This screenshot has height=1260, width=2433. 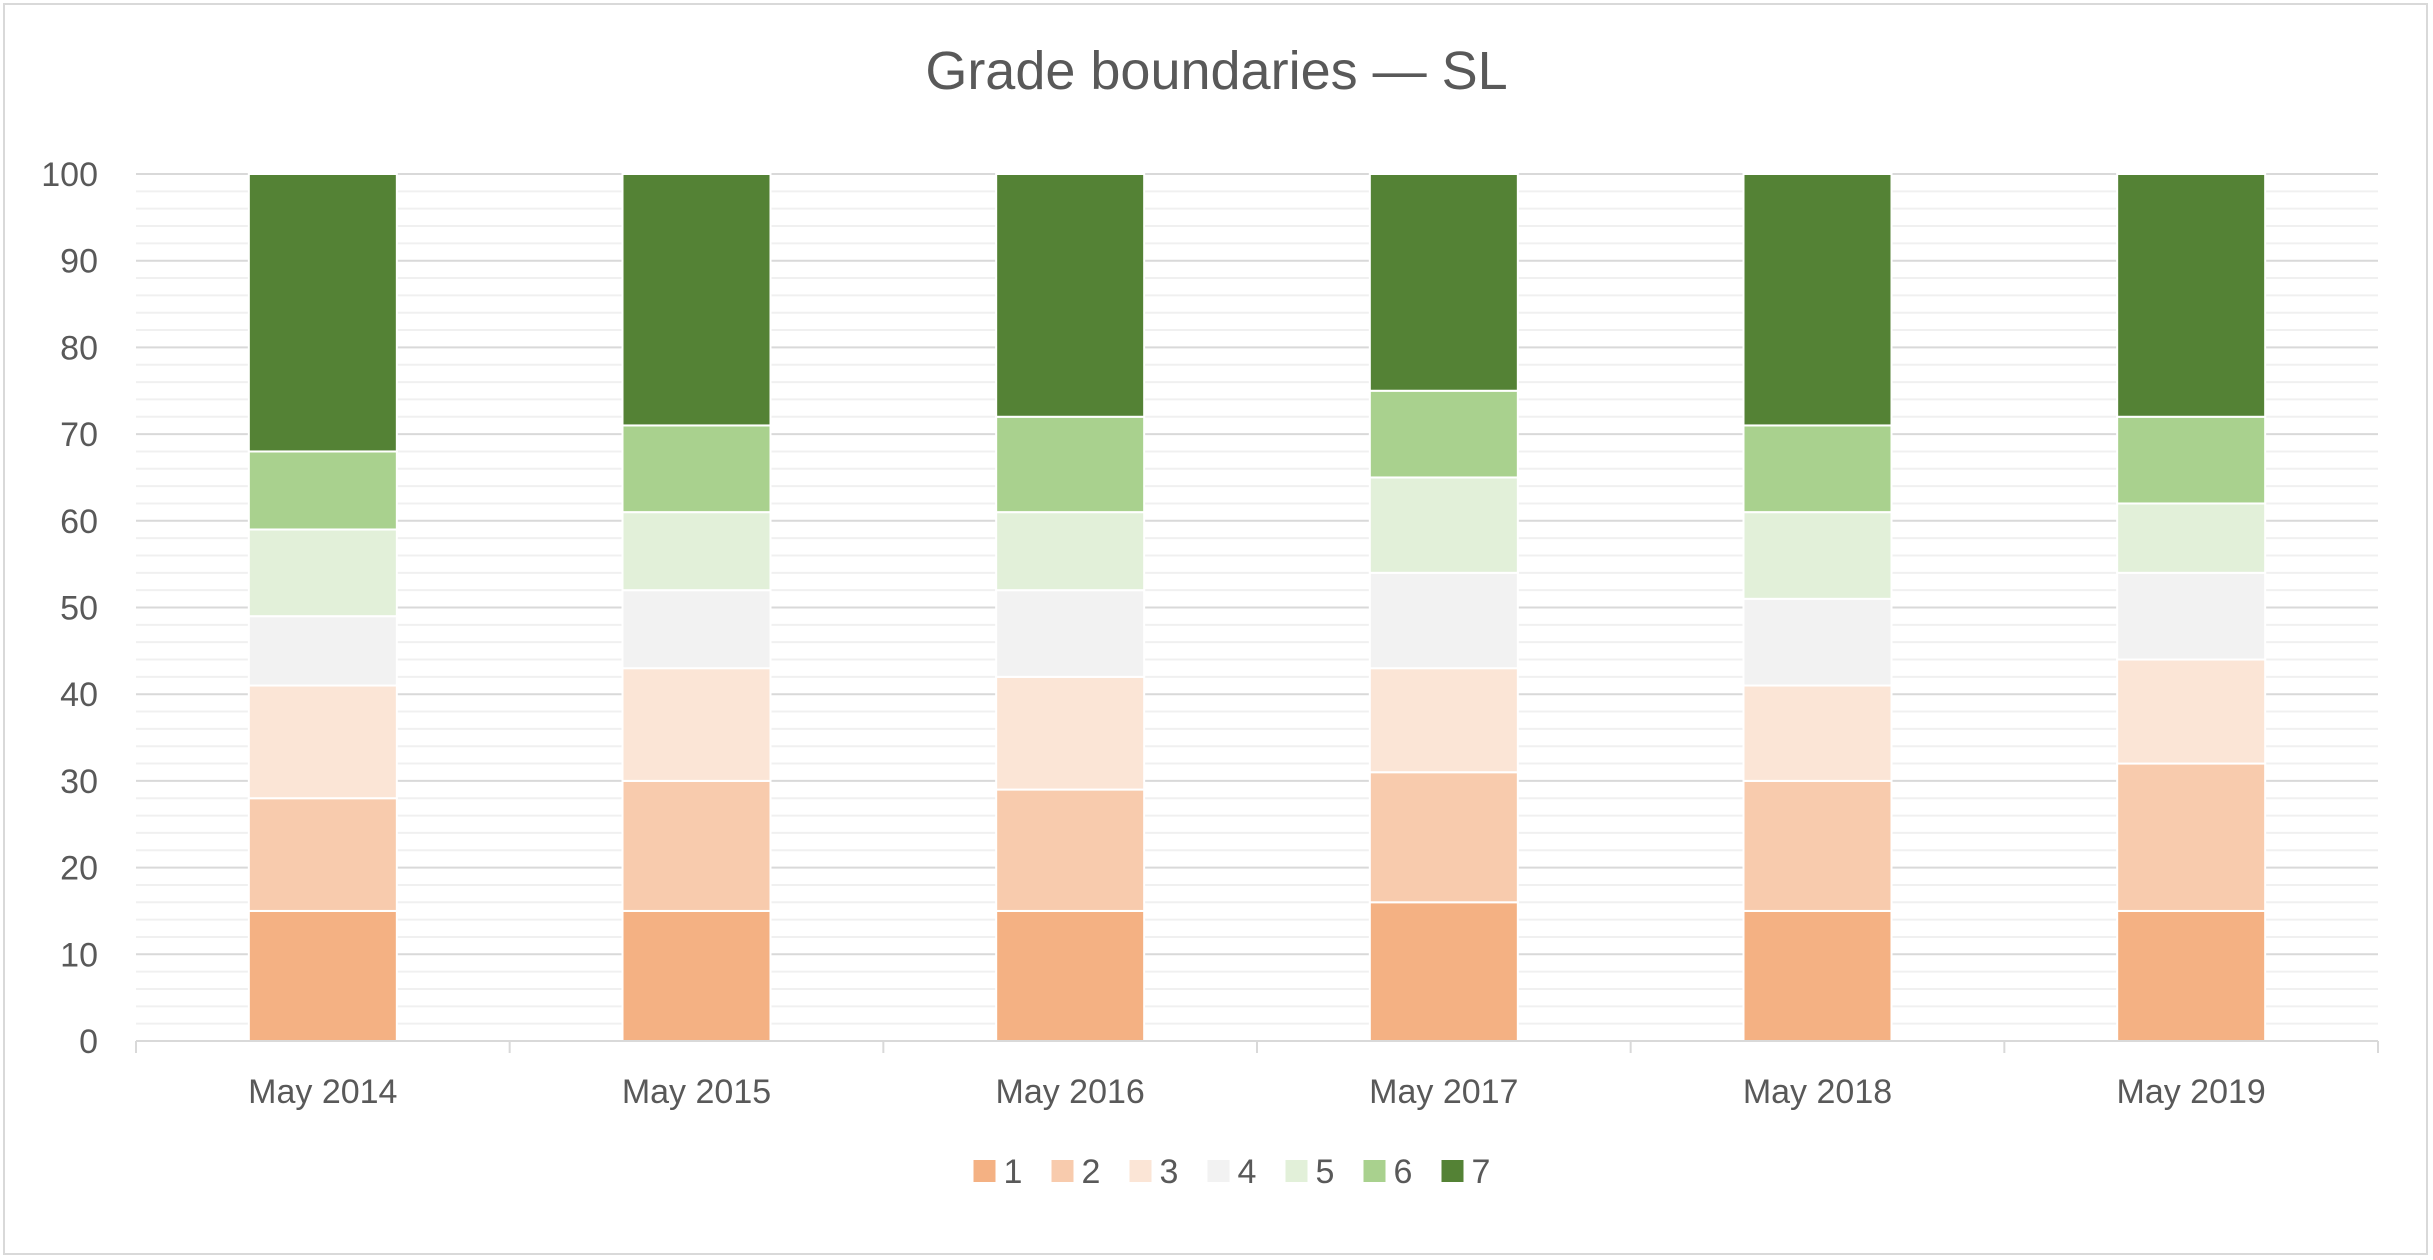 I want to click on y-tick-label: 80, so click(x=79, y=348).